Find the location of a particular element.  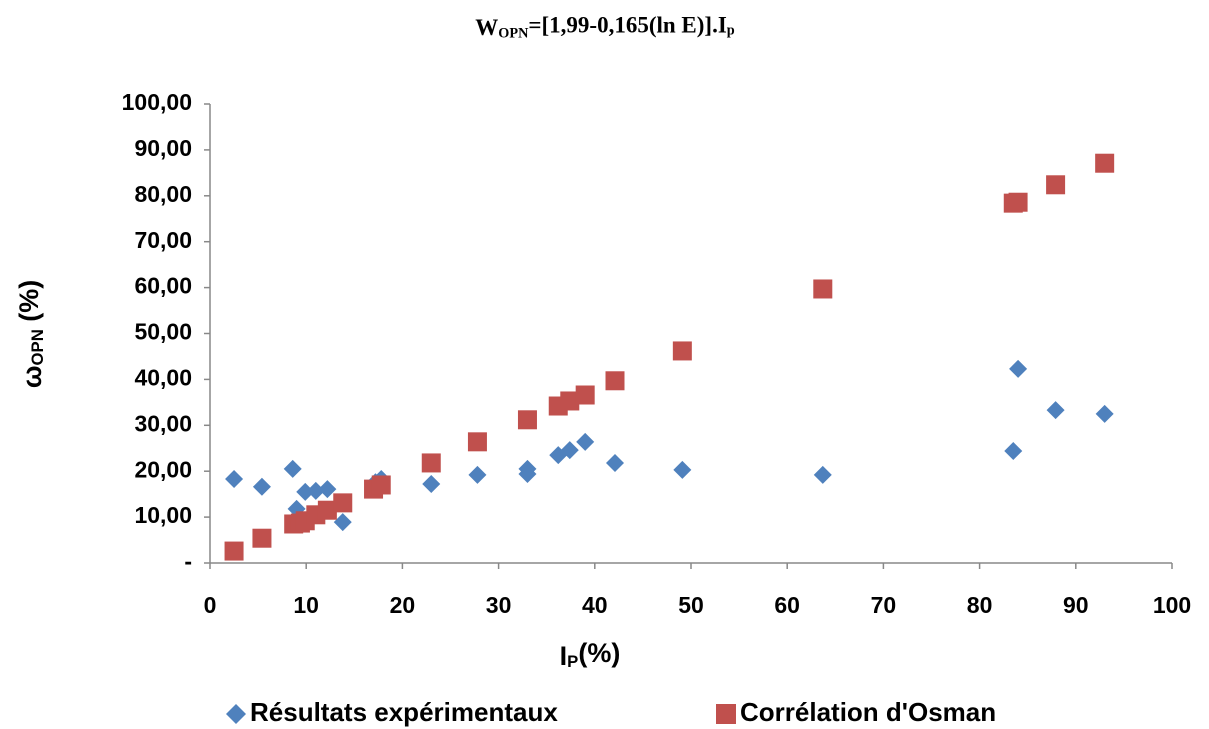

chart-title: WOPN=[1,99-0,165(ln E)].Ip is located at coordinates (604, 27).